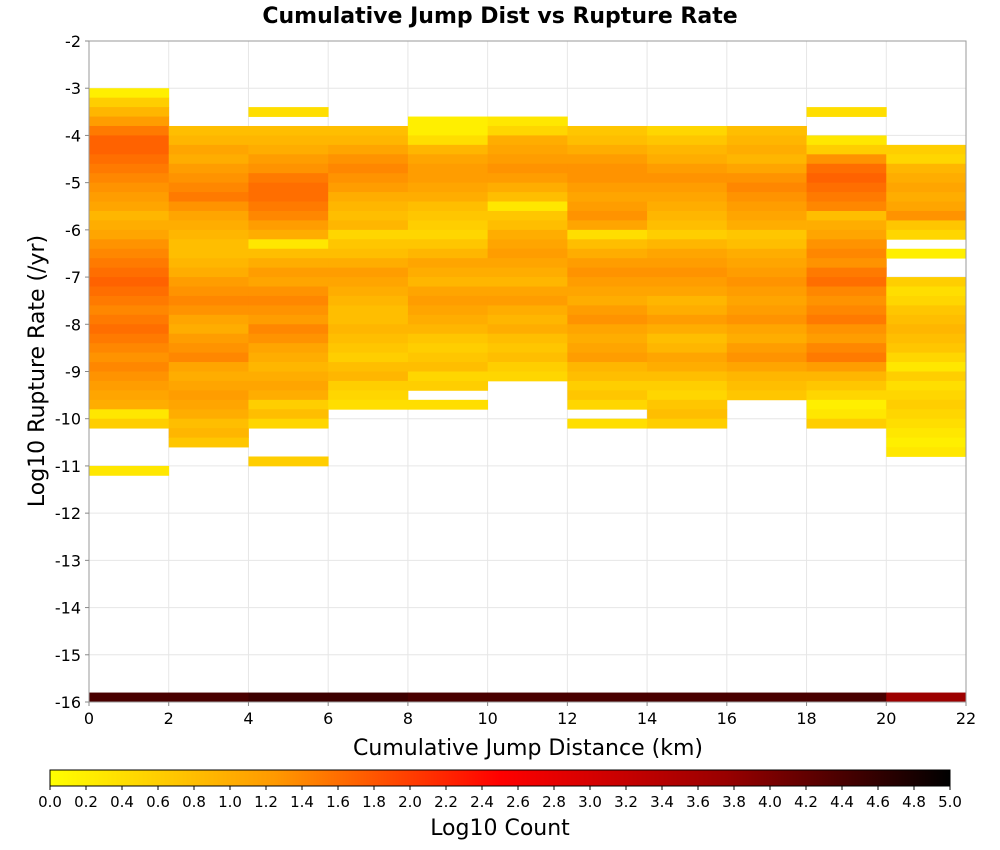 The image size is (1000, 850). Describe the element at coordinates (770, 802) in the screenshot. I see `colorbar-tick-label: 4.0` at that location.